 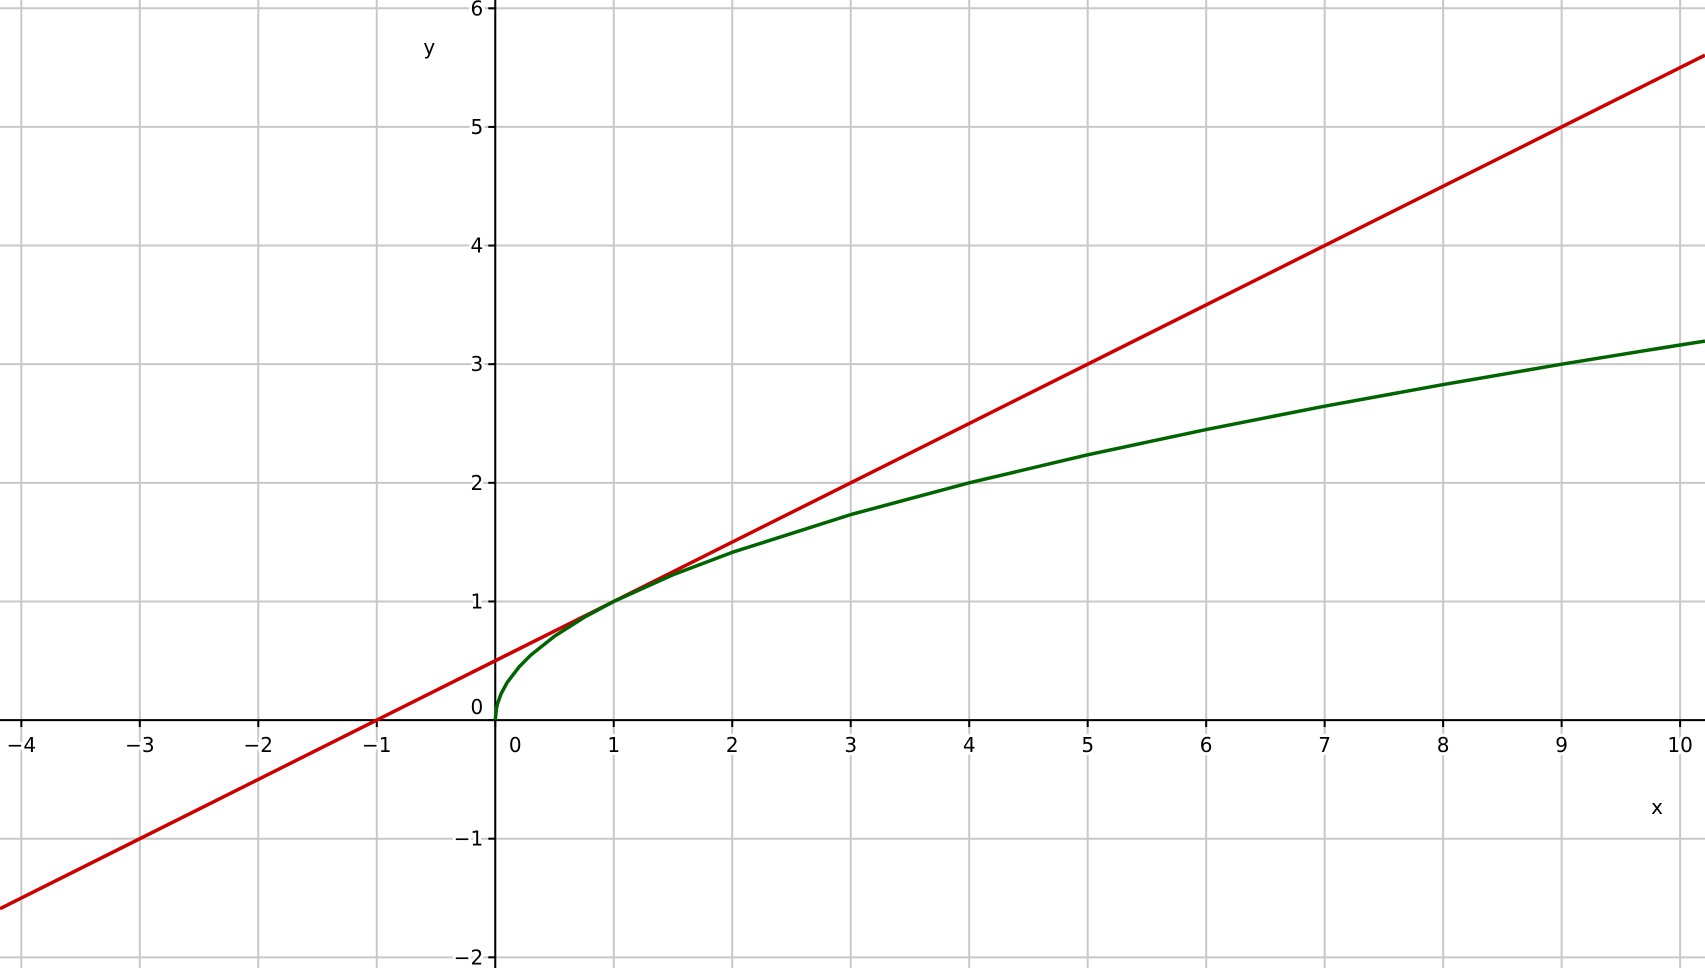 What do you see at coordinates (1206, 745) in the screenshot?
I see `x-tick-label: 6` at bounding box center [1206, 745].